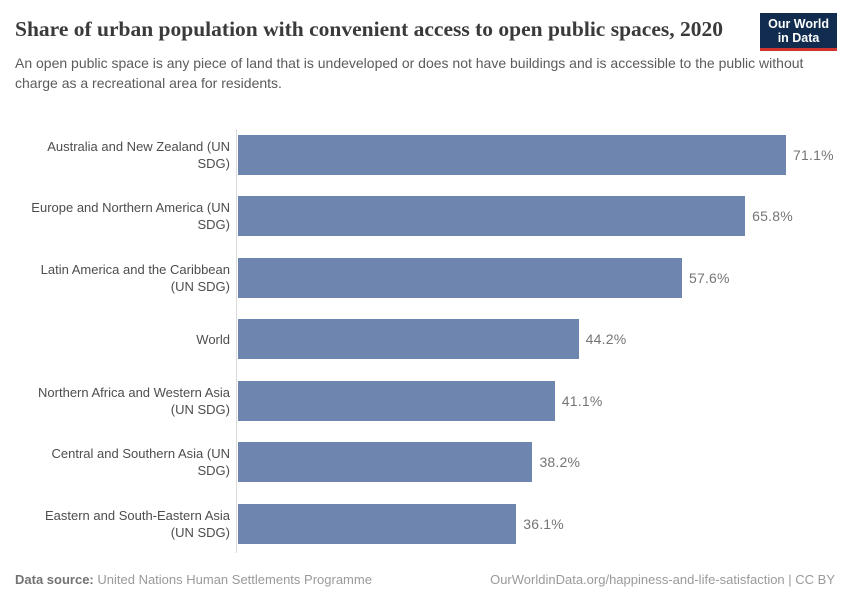 The width and height of the screenshot is (850, 600). I want to click on bar-track: 71.1%, so click(544, 155).